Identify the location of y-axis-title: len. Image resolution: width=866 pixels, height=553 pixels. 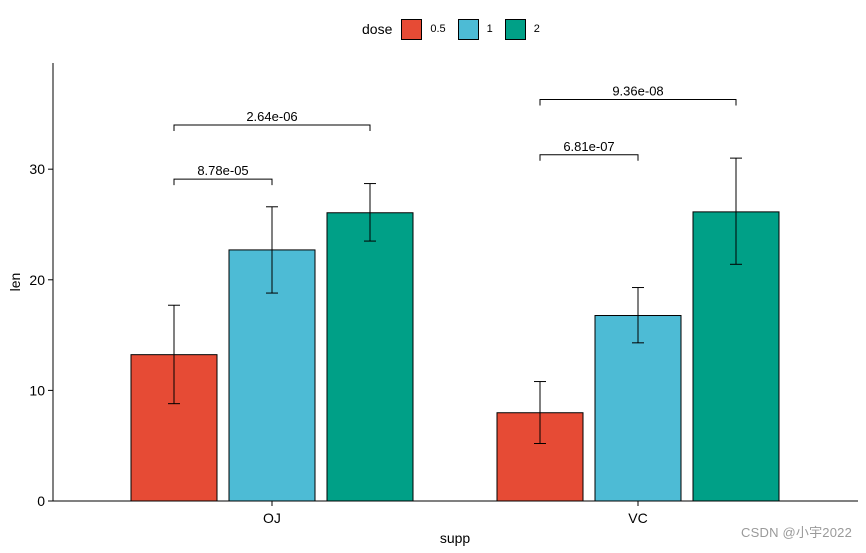
(15, 282).